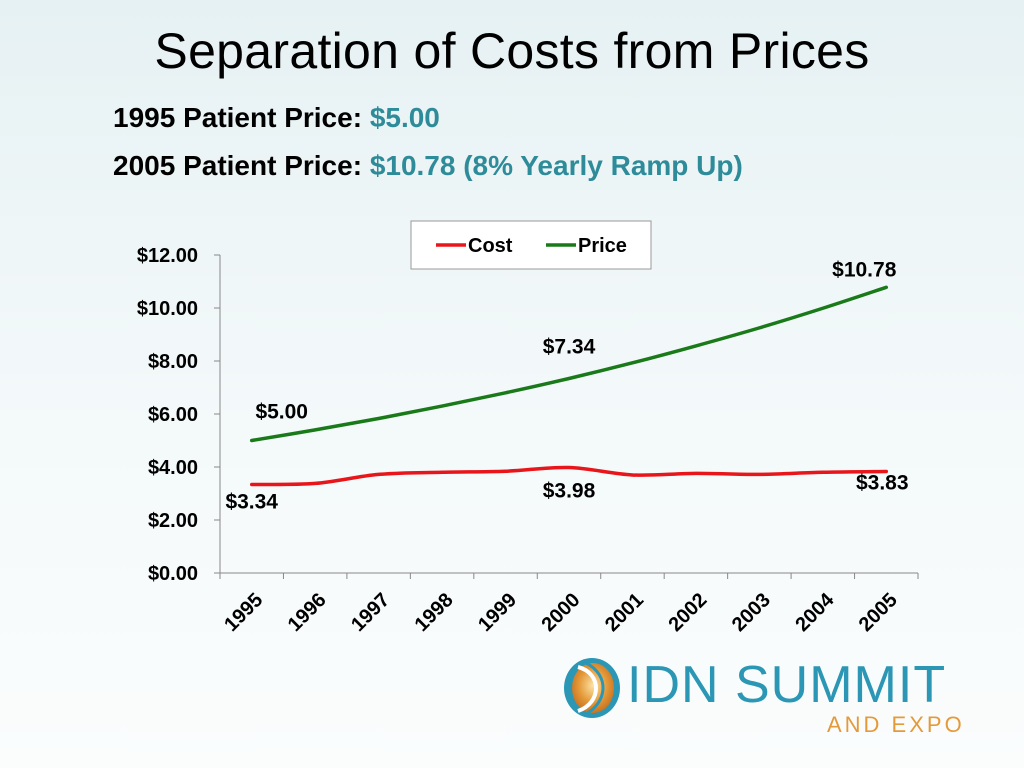 This screenshot has height=768, width=1024. I want to click on x-tick-label: 1996, so click(307, 612).